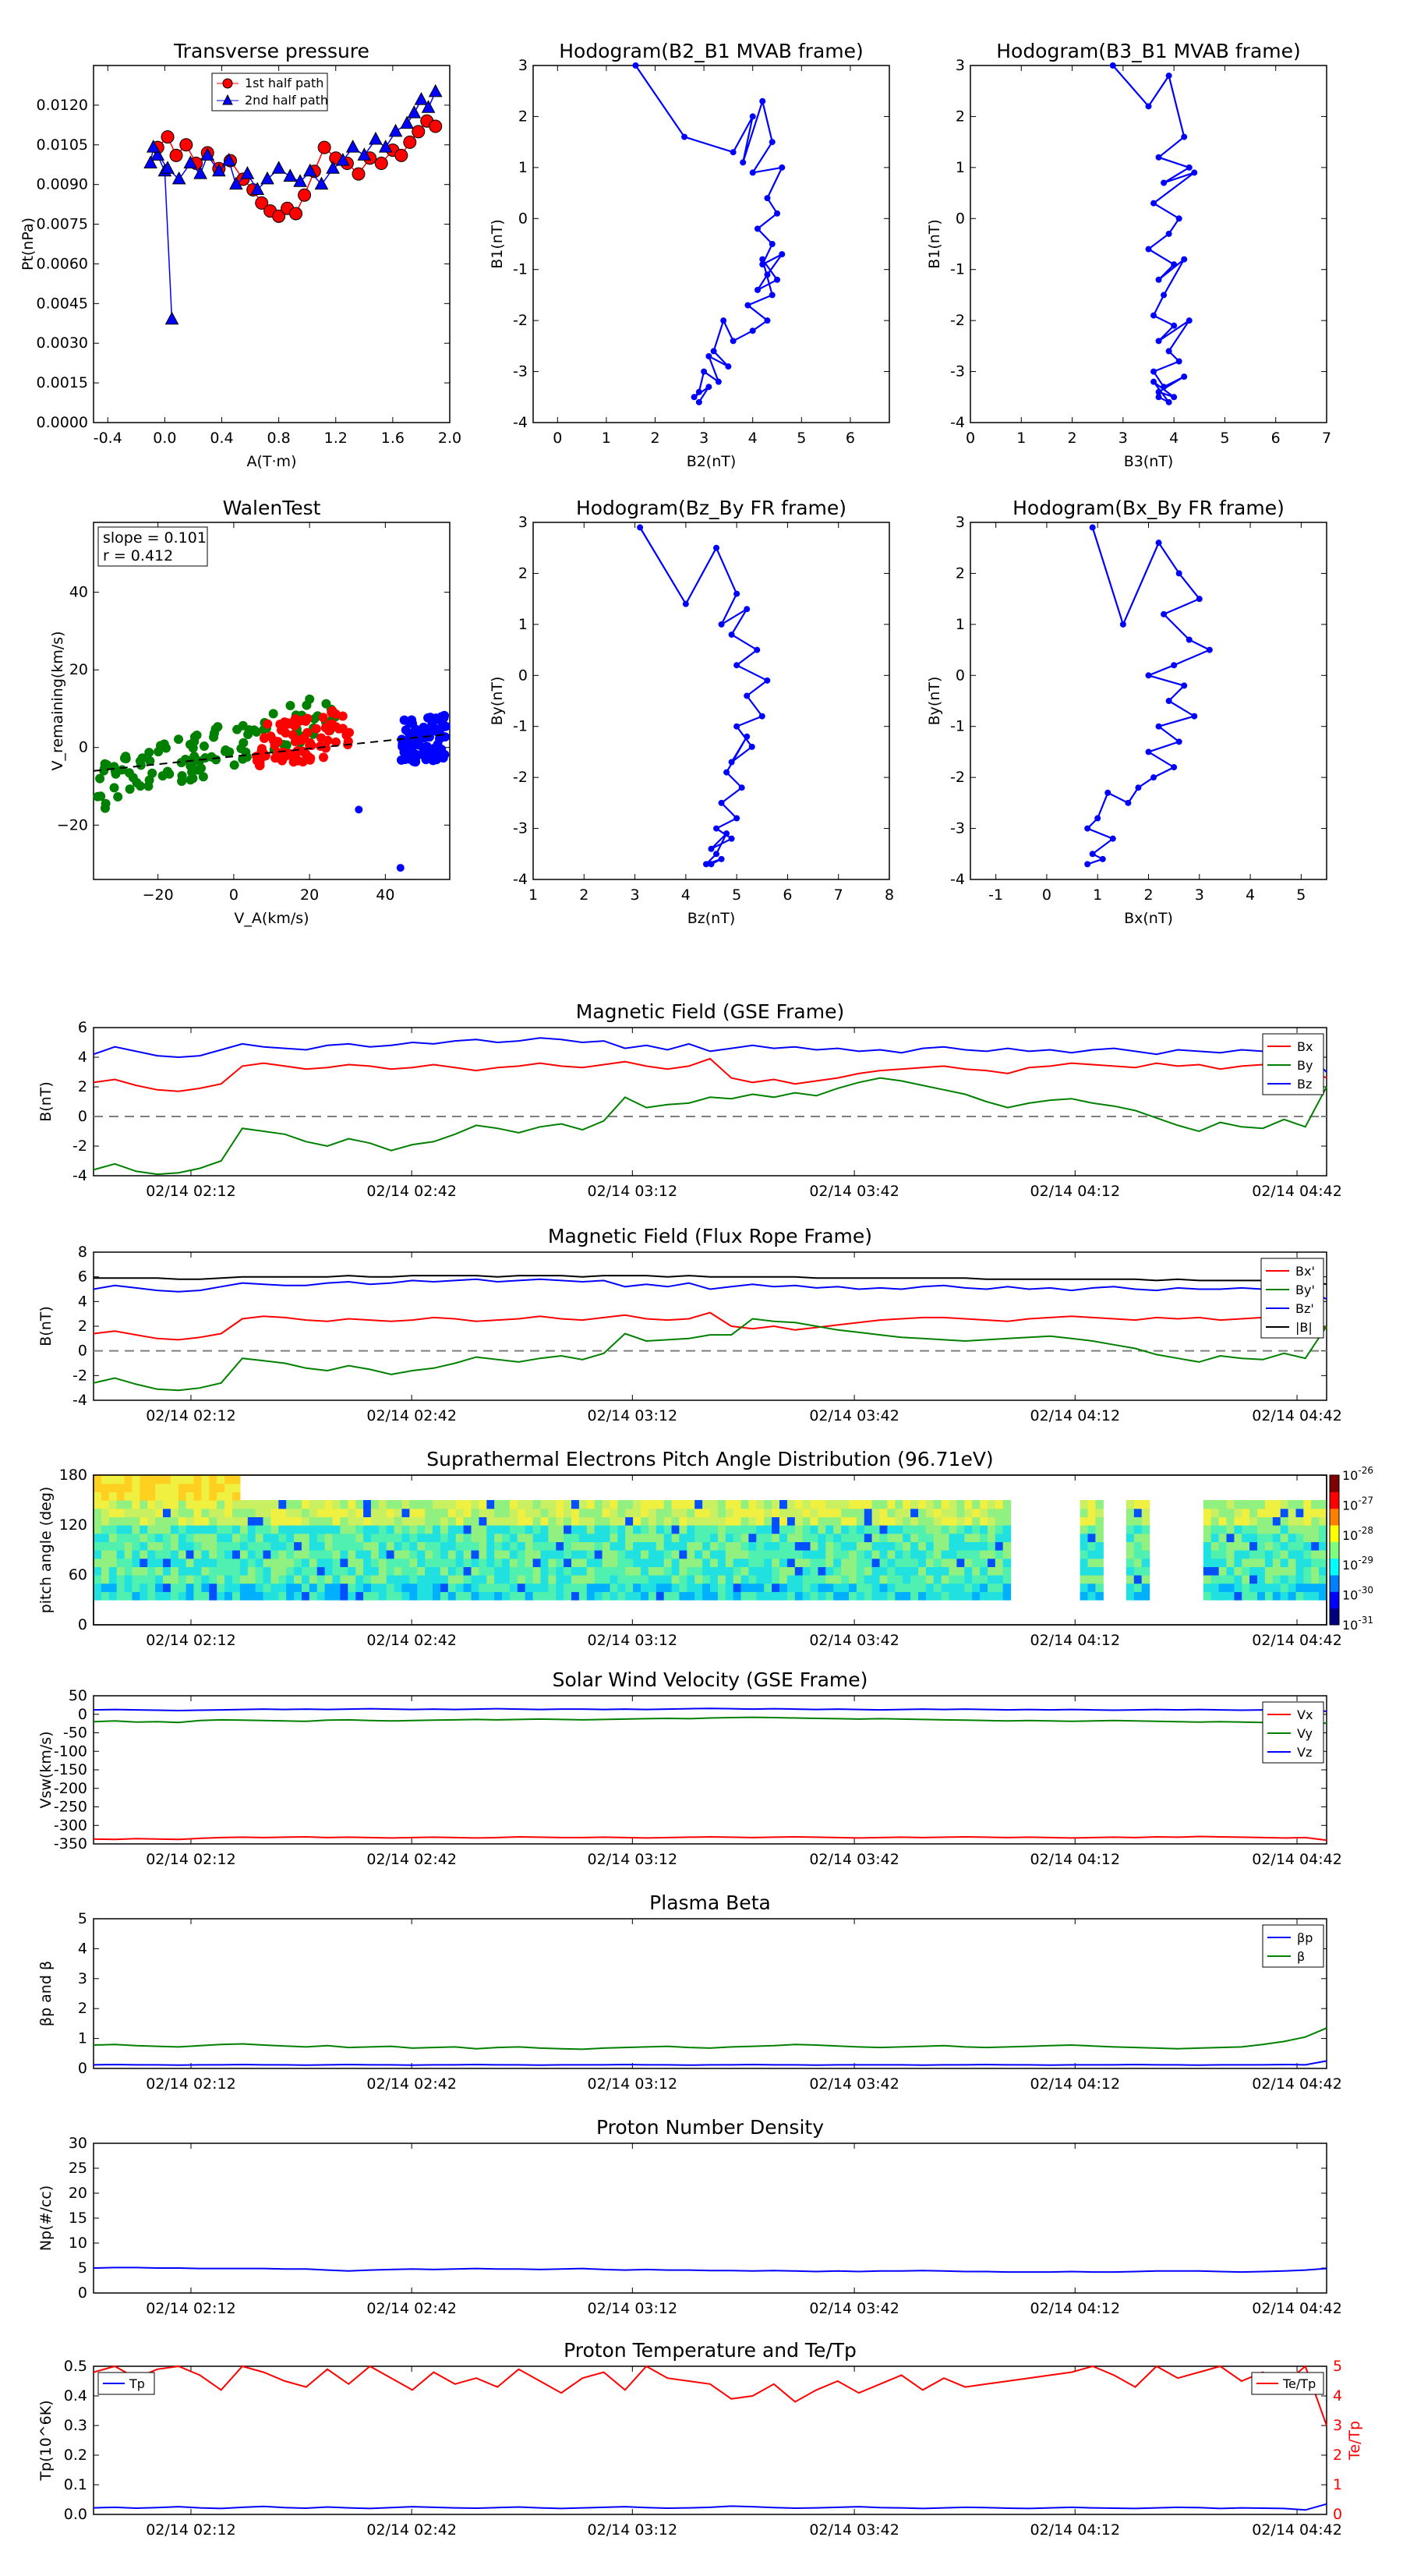 This screenshot has width=1403, height=2576. Describe the element at coordinates (208, 154) in the screenshot. I see `pressure-point-2nd` at that location.